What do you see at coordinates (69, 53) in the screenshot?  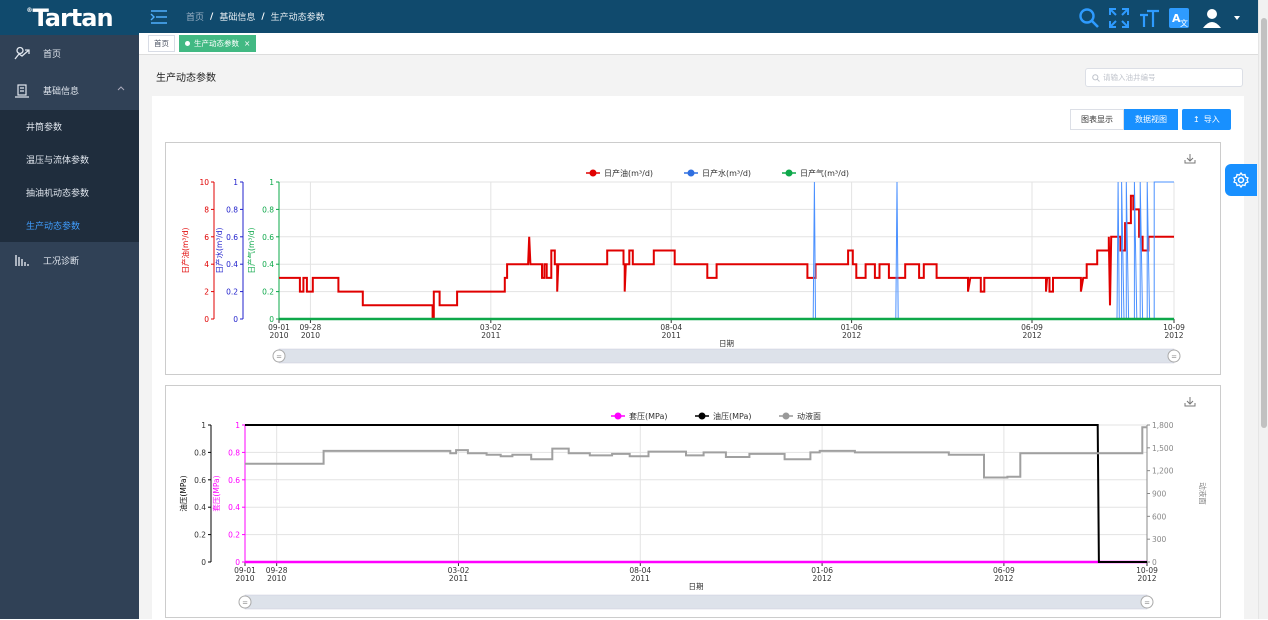 I see `sidebar-item-home: 首页` at bounding box center [69, 53].